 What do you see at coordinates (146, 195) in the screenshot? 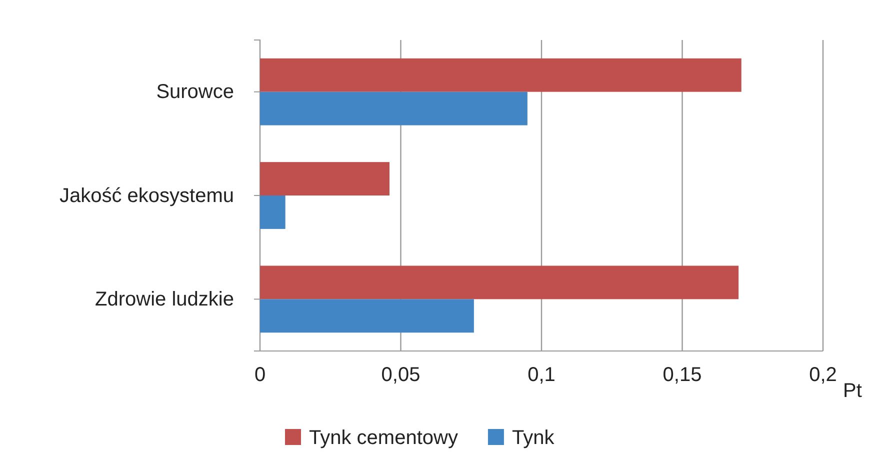
I see `y-tick-label: Jakość ekosystemu` at bounding box center [146, 195].